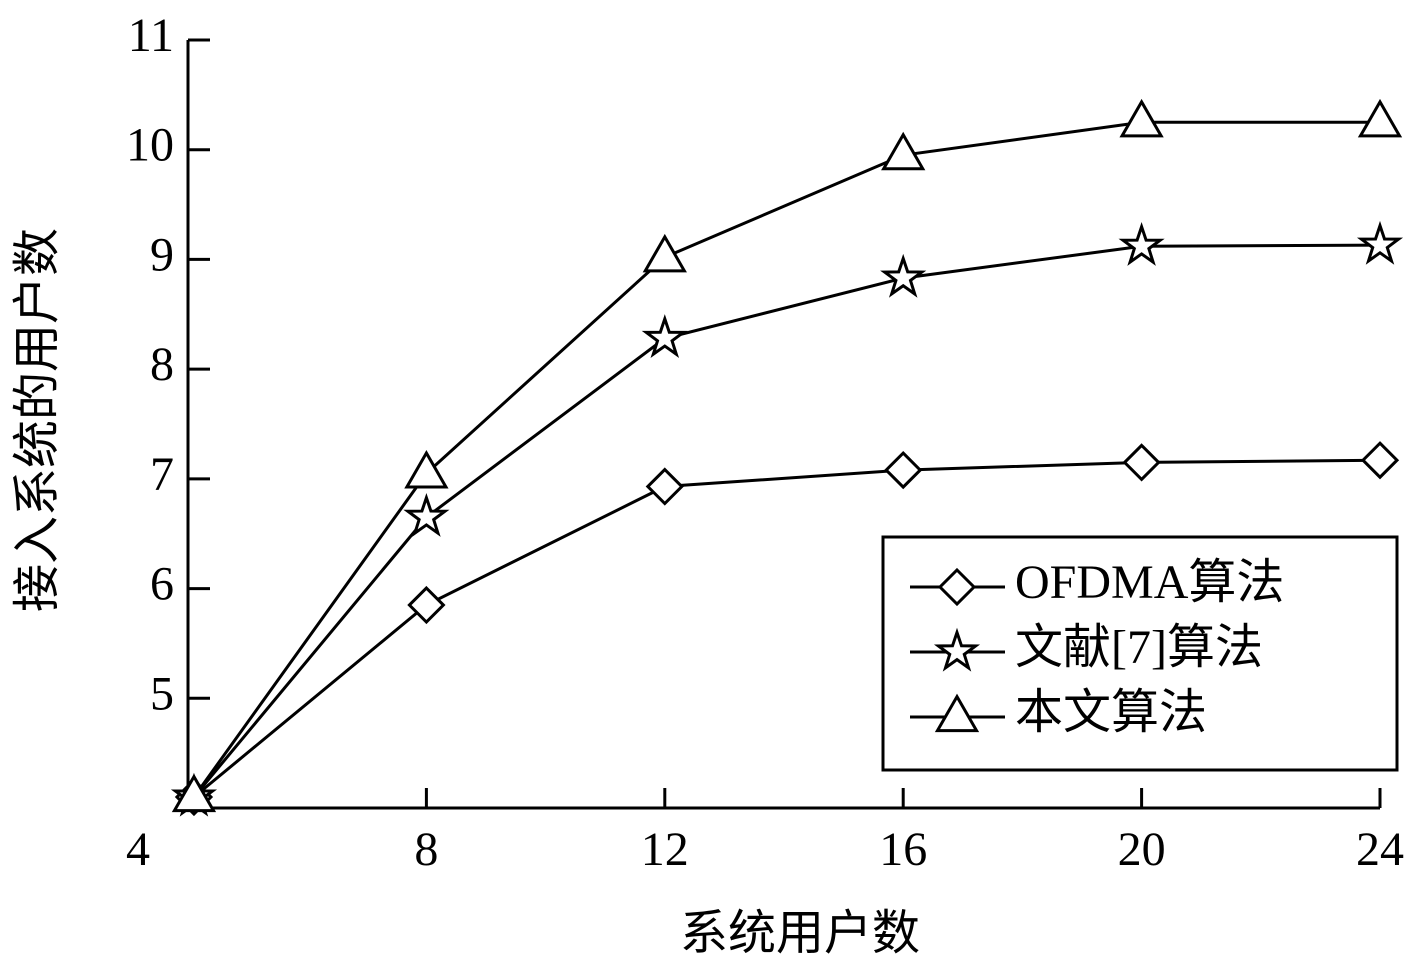 This screenshot has width=1411, height=974. What do you see at coordinates (151, 35) in the screenshot?
I see `y-tick-label: 11` at bounding box center [151, 35].